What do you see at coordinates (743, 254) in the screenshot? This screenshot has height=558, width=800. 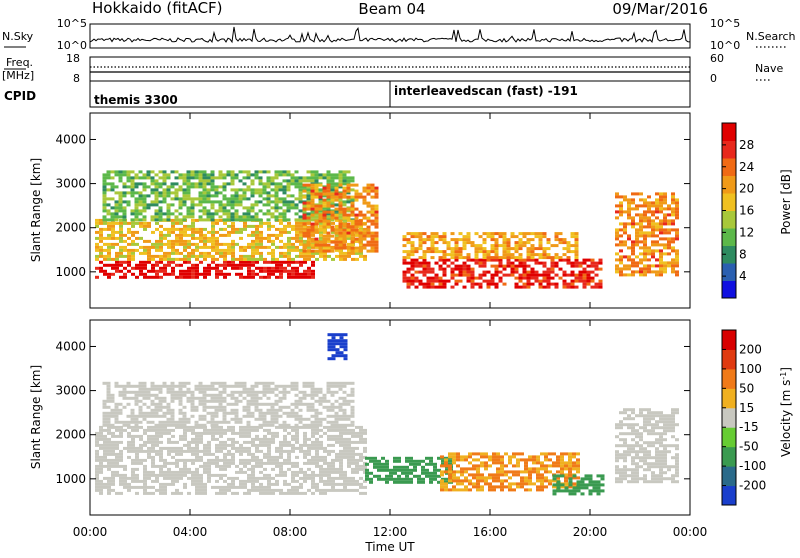 I see `colorbar-tick-label: 8` at bounding box center [743, 254].